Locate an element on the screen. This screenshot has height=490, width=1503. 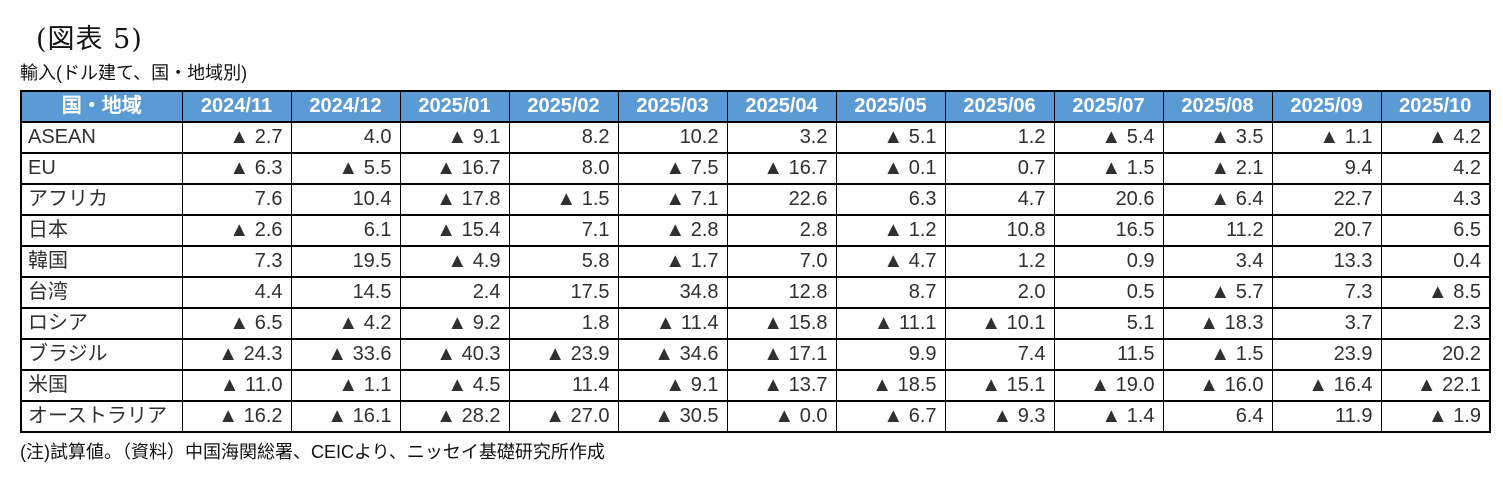
value-cell: ▲ 5.4 is located at coordinates (1108, 137).